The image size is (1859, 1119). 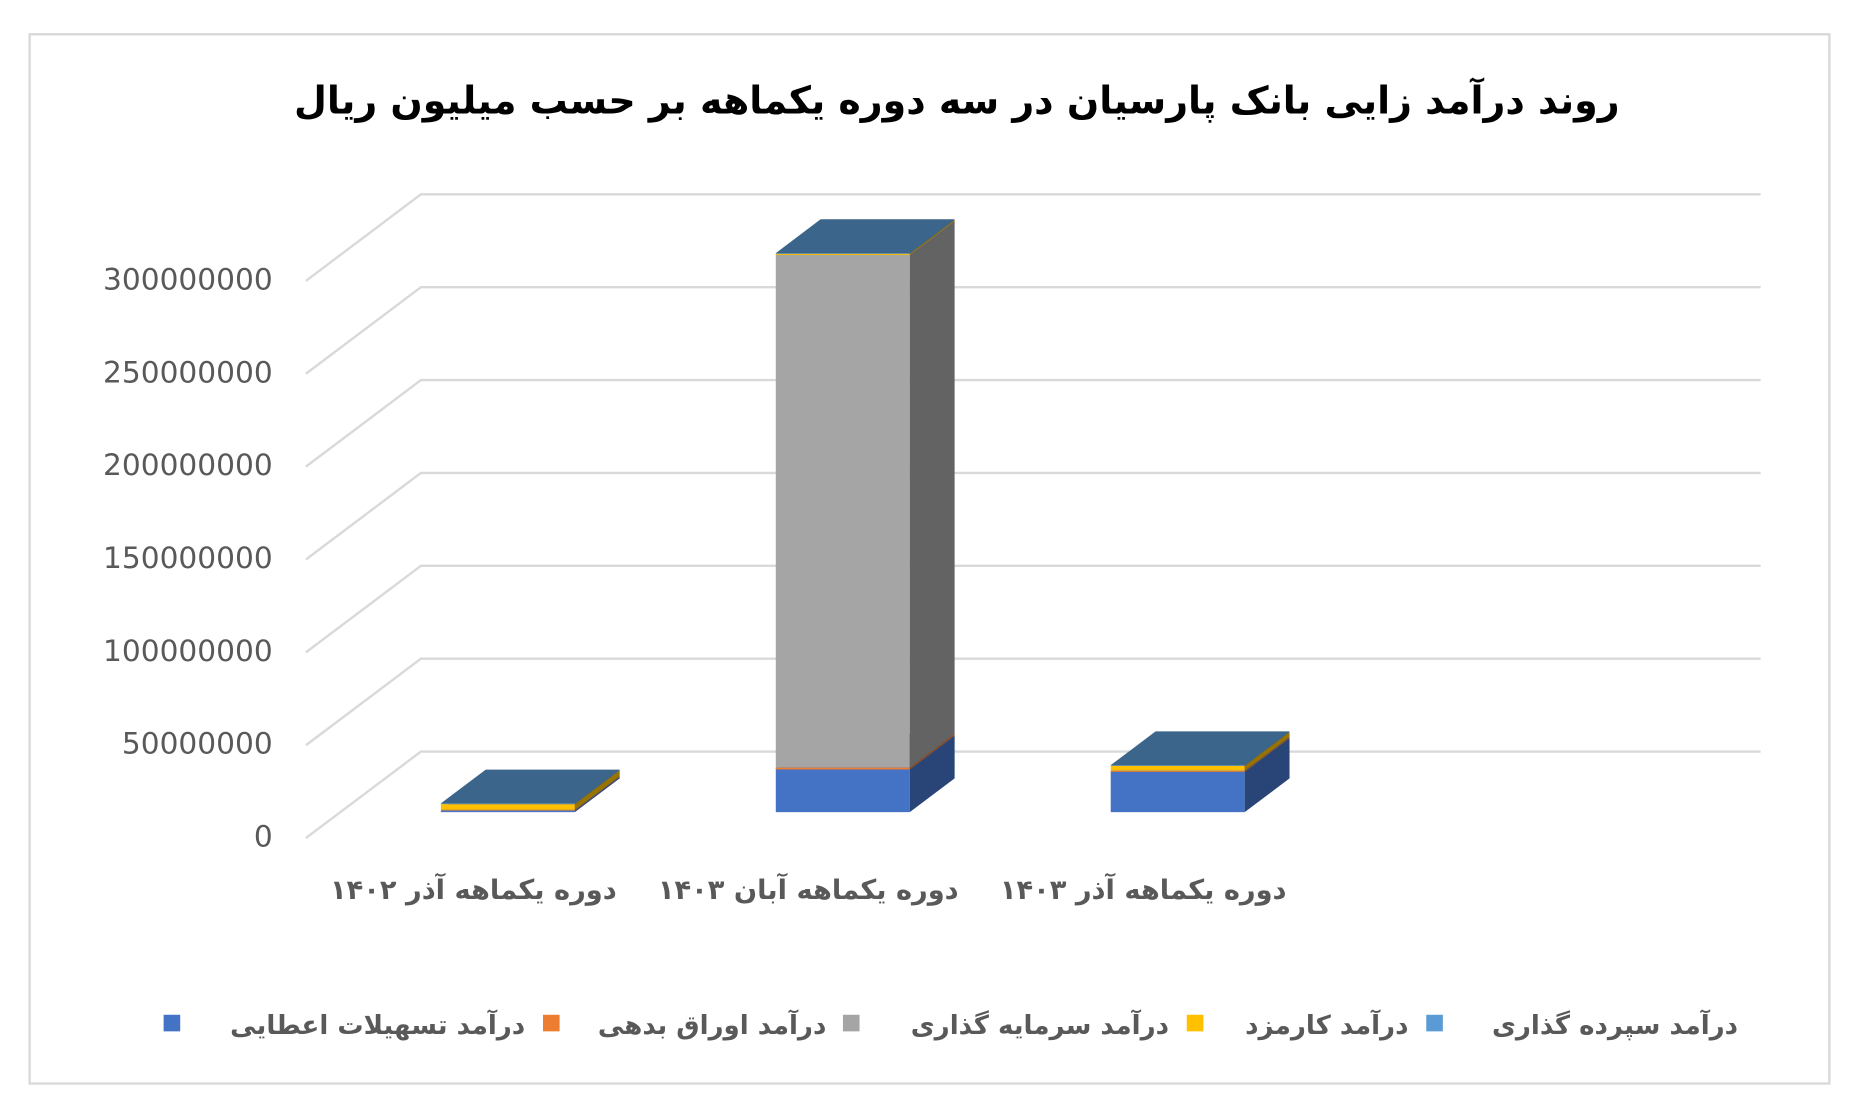 What do you see at coordinates (712, 1025) in the screenshot?
I see `legend-label: درآمد اوراق بدهی` at bounding box center [712, 1025].